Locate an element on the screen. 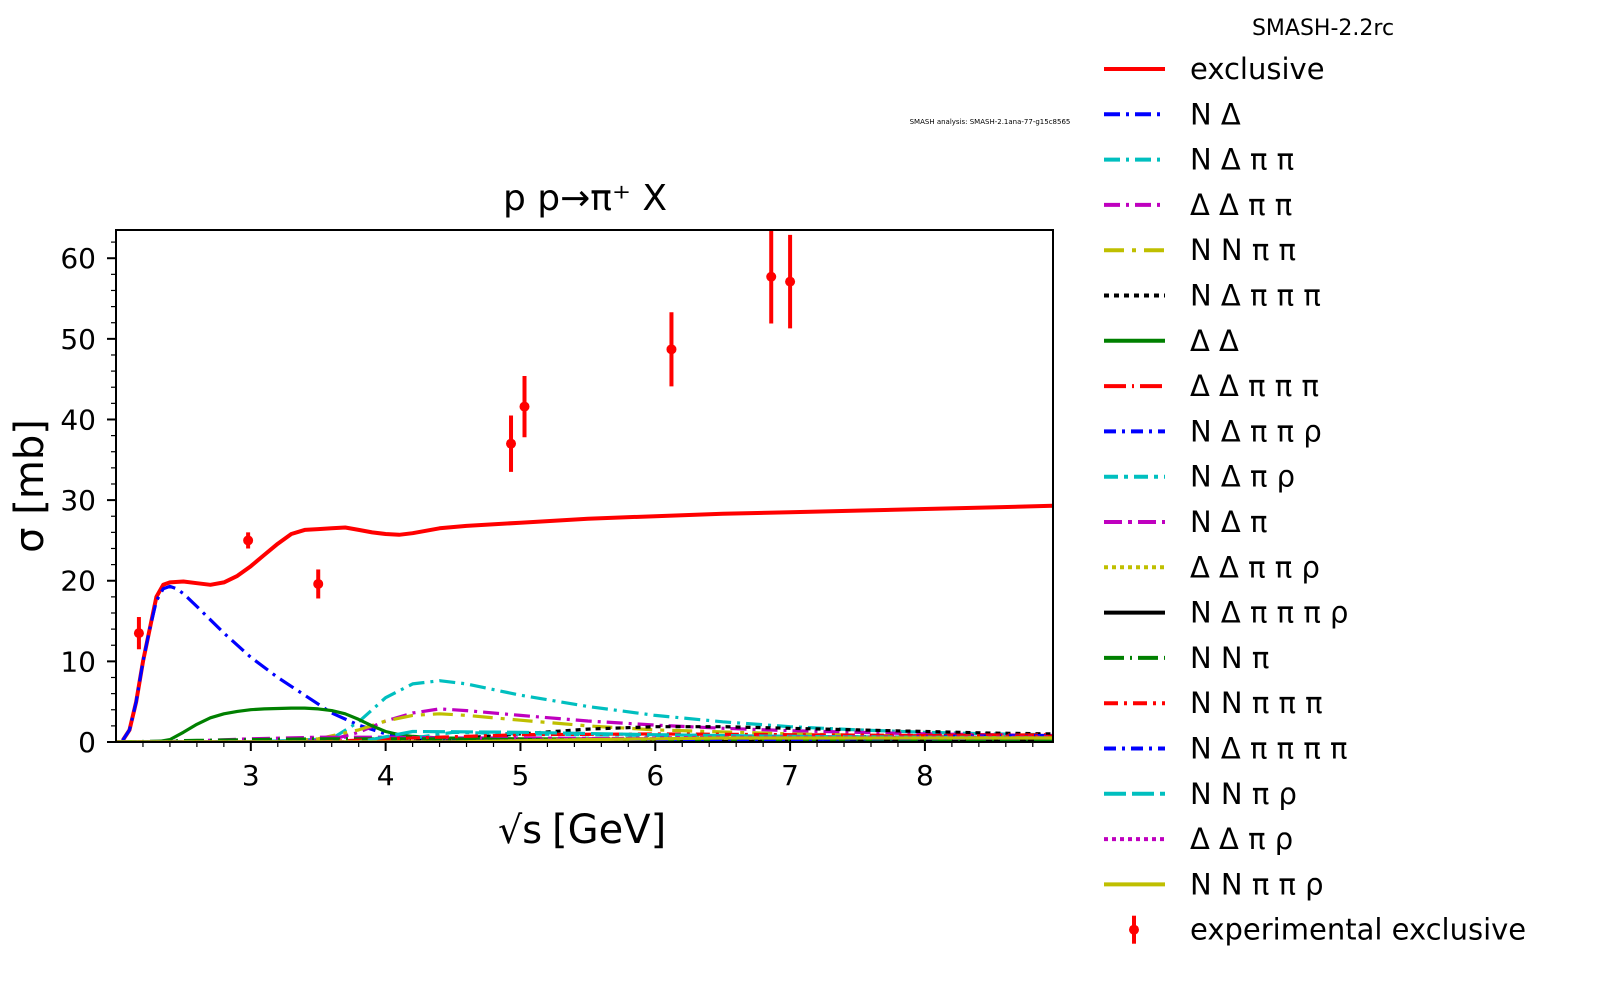 This screenshot has height=990, width=1601. legend-label: N N π π π is located at coordinates (1256, 703).